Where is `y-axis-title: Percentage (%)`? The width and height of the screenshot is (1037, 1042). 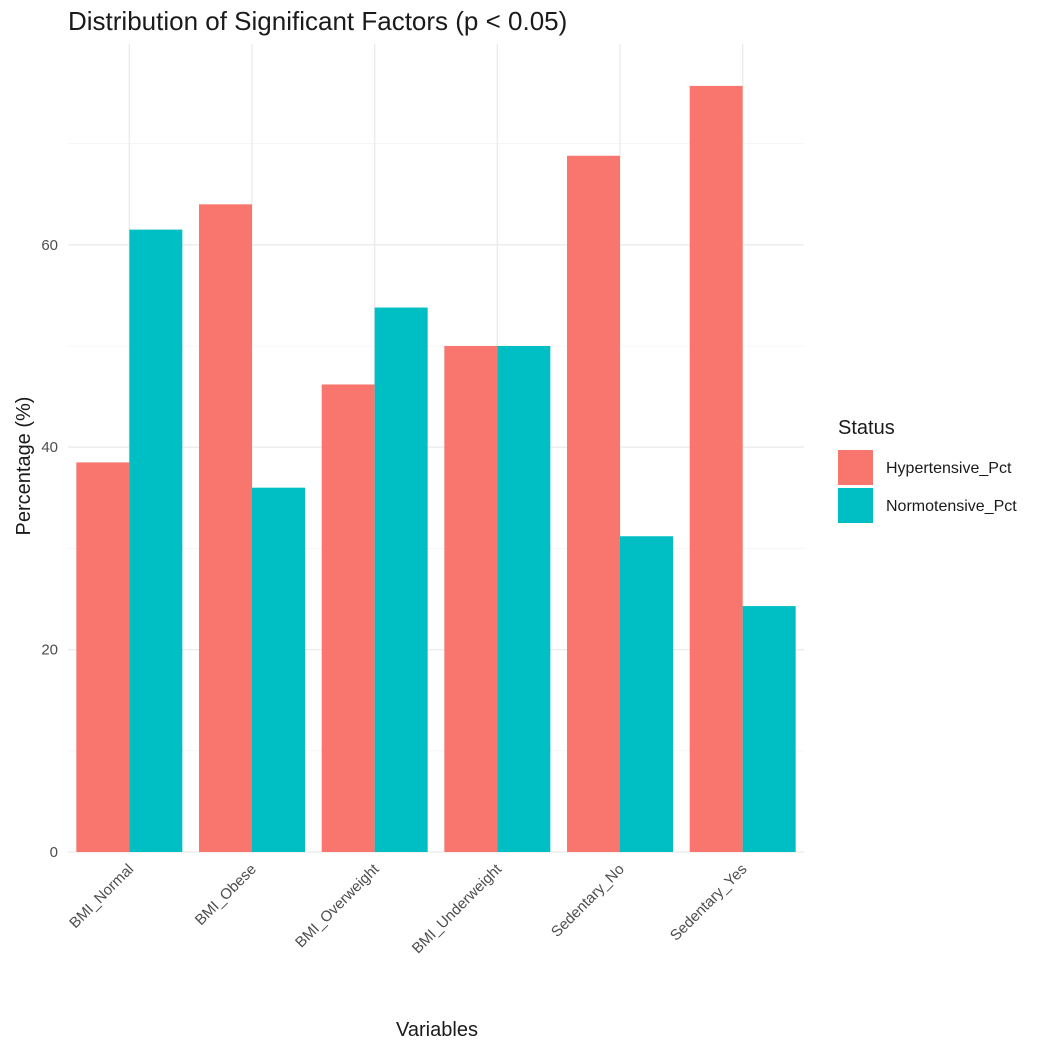 y-axis-title: Percentage (%) is located at coordinates (24, 466).